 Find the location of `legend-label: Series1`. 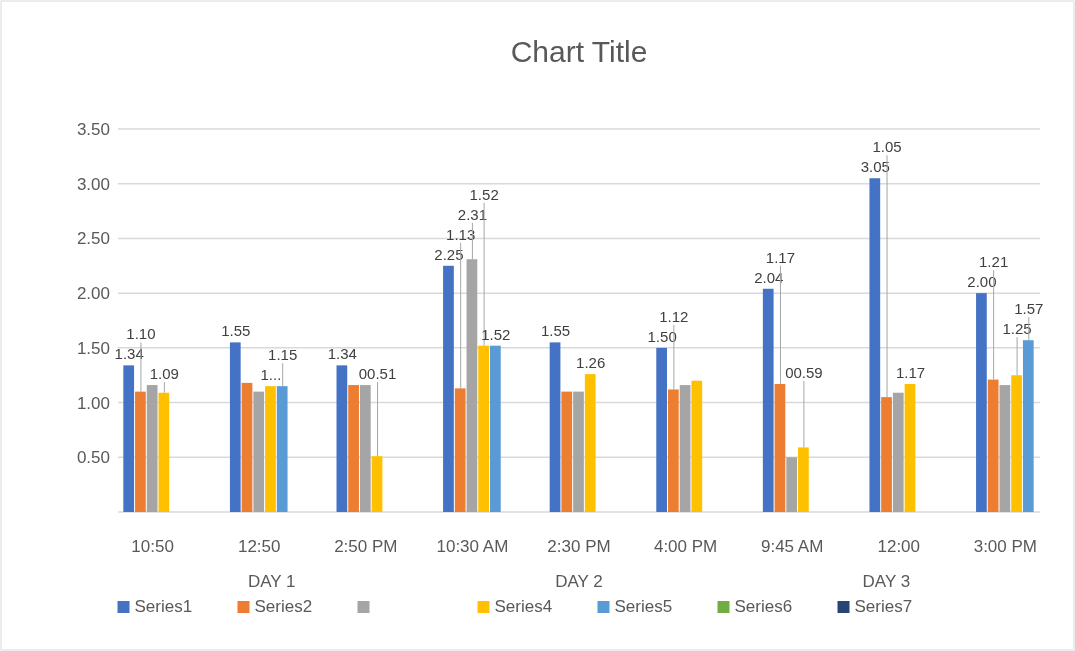

legend-label: Series1 is located at coordinates (163, 606).